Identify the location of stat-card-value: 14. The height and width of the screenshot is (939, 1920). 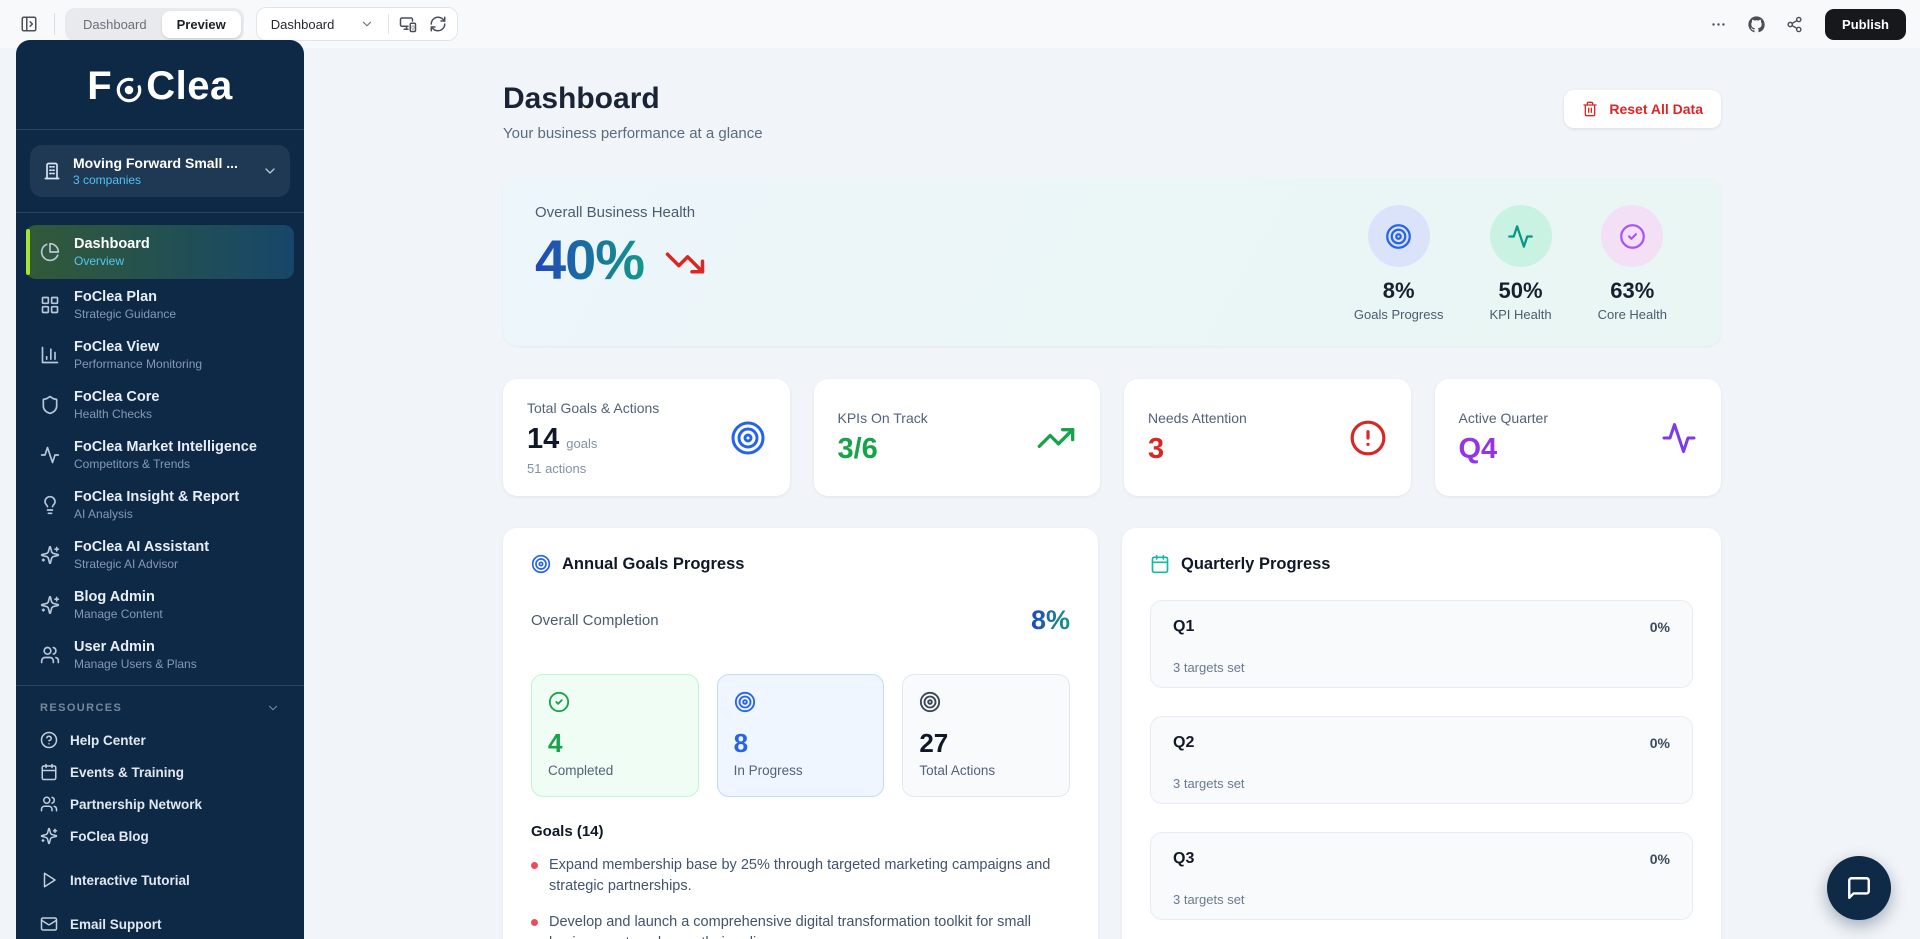
(543, 438).